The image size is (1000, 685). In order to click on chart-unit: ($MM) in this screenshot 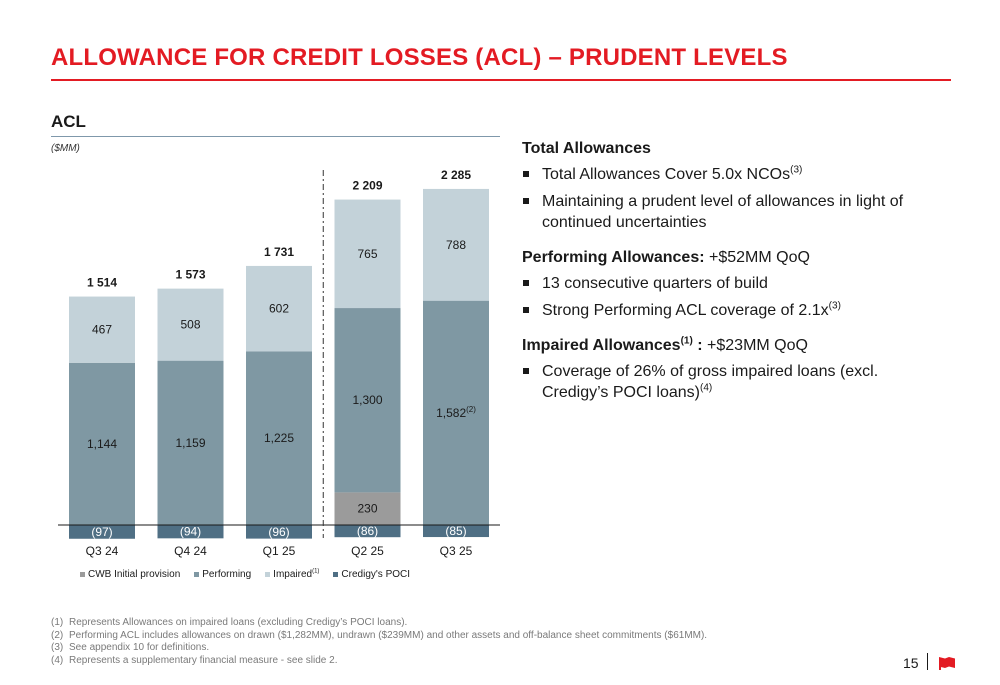, I will do `click(65, 148)`.